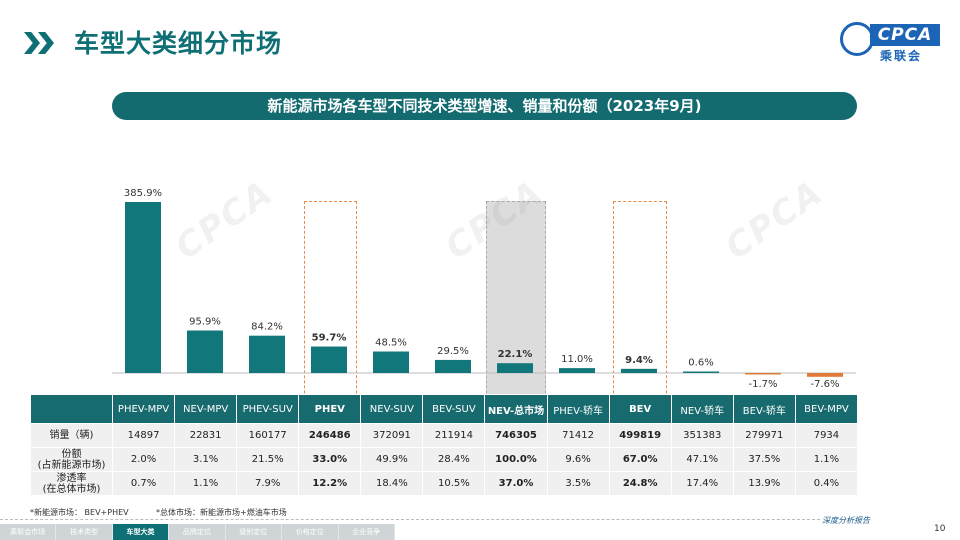  What do you see at coordinates (267, 327) in the screenshot?
I see `data-label-PHEV-SUV: 84.2%` at bounding box center [267, 327].